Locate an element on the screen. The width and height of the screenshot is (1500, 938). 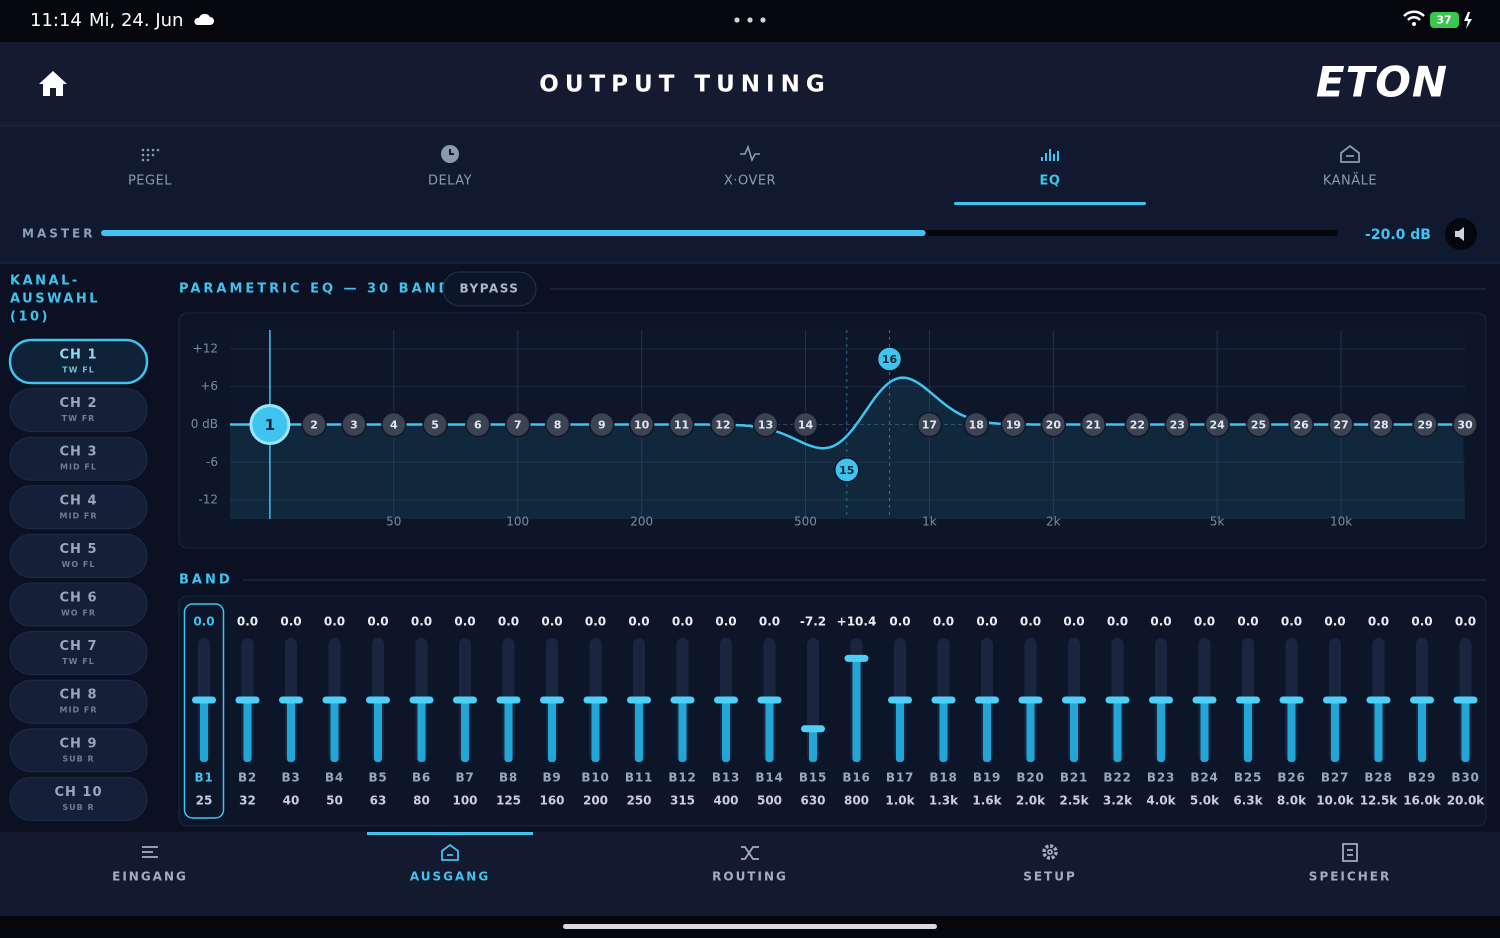
band-freq: 63 is located at coordinates (378, 801).